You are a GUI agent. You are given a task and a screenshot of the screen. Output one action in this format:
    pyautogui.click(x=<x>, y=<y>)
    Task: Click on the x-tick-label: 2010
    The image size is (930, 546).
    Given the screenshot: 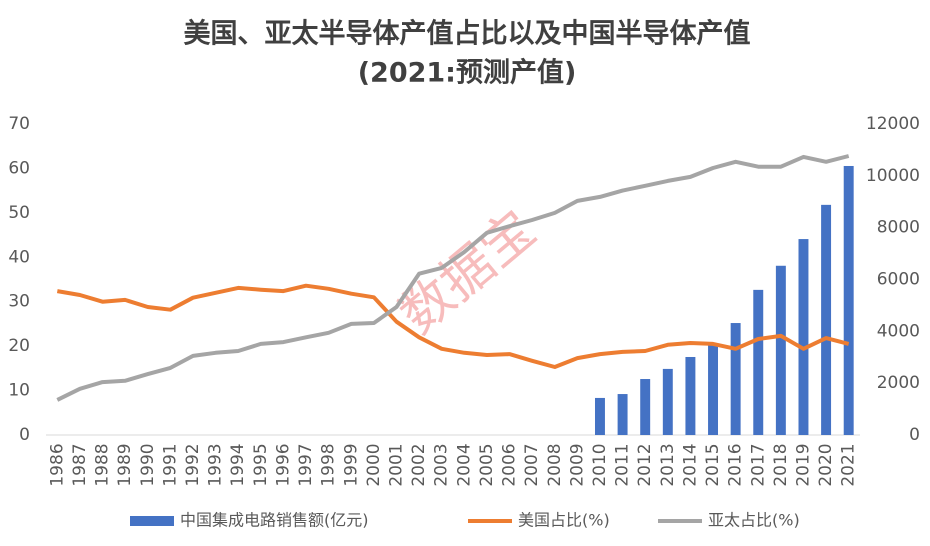 What is the action you would take?
    pyautogui.click(x=600, y=464)
    